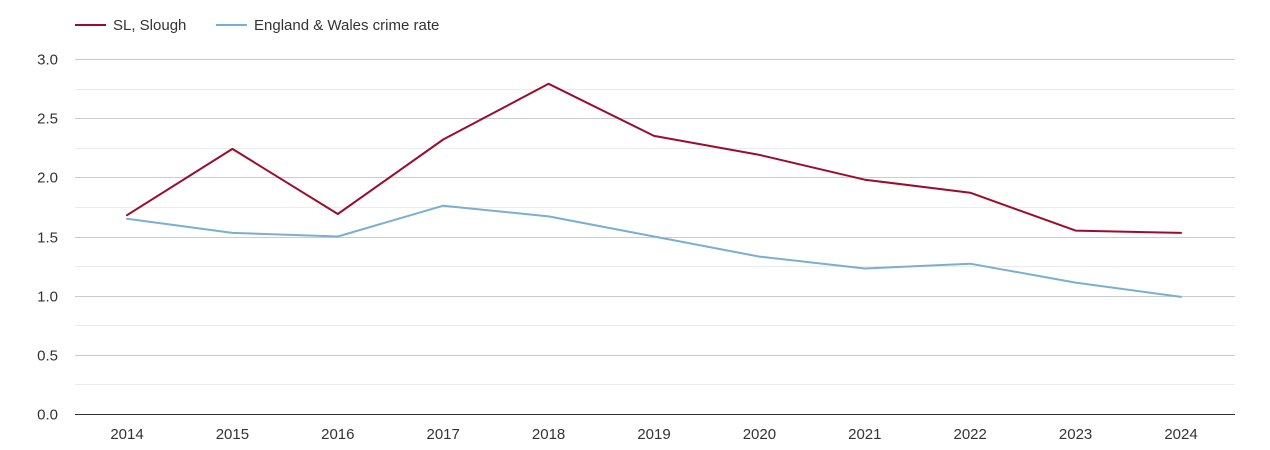 This screenshot has width=1270, height=450. Describe the element at coordinates (47, 178) in the screenshot. I see `y-tick-label: 2.0` at that location.